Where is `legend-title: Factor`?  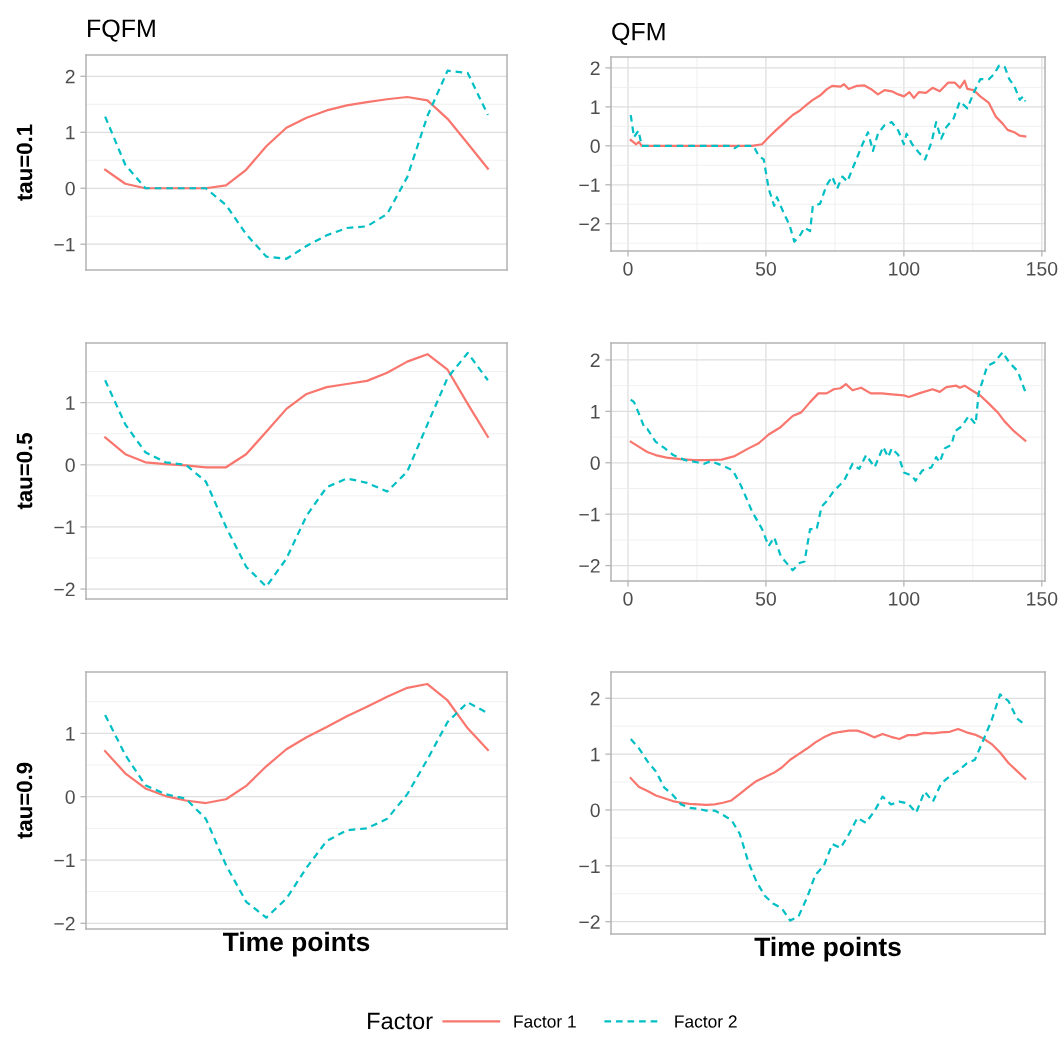
legend-title: Factor is located at coordinates (400, 1021).